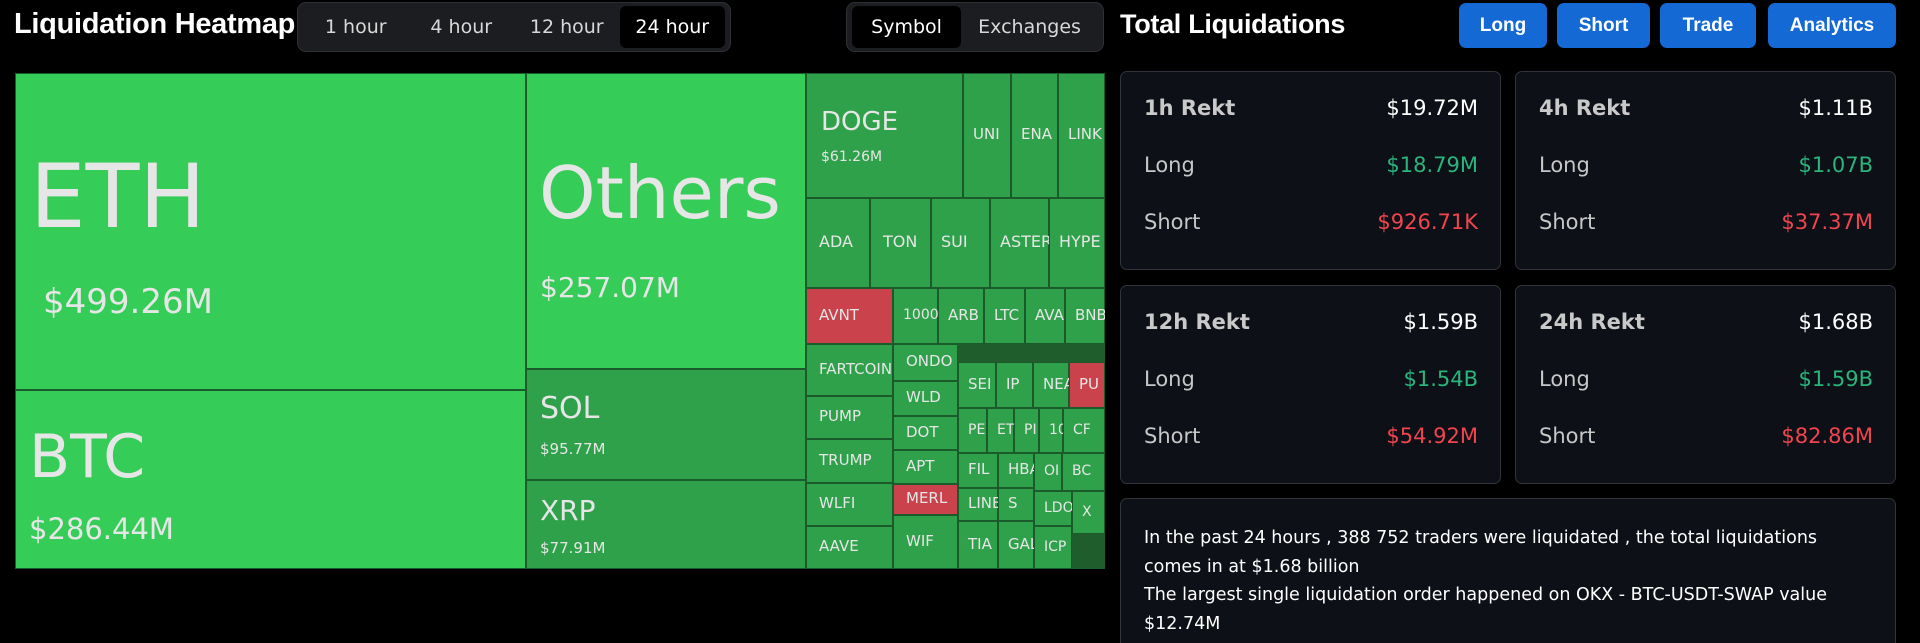 Image resolution: width=1920 pixels, height=643 pixels. I want to click on tile-symbol: TON, so click(900, 241).